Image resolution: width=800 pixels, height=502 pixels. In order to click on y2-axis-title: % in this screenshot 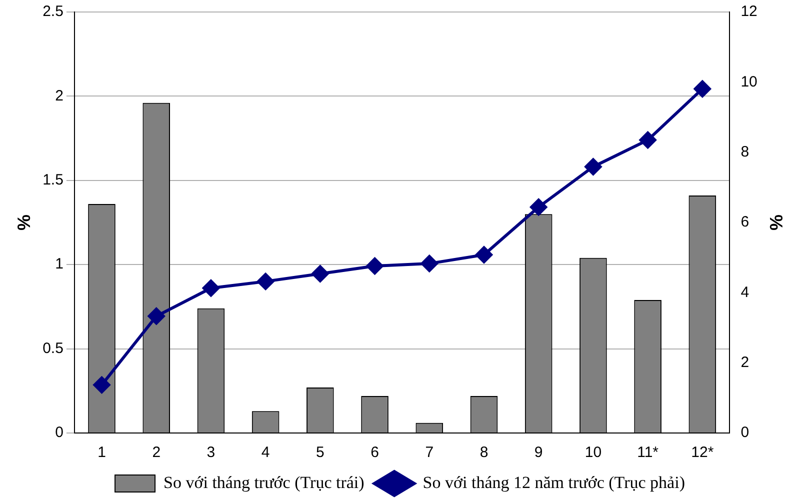, I will do `click(776, 222)`.